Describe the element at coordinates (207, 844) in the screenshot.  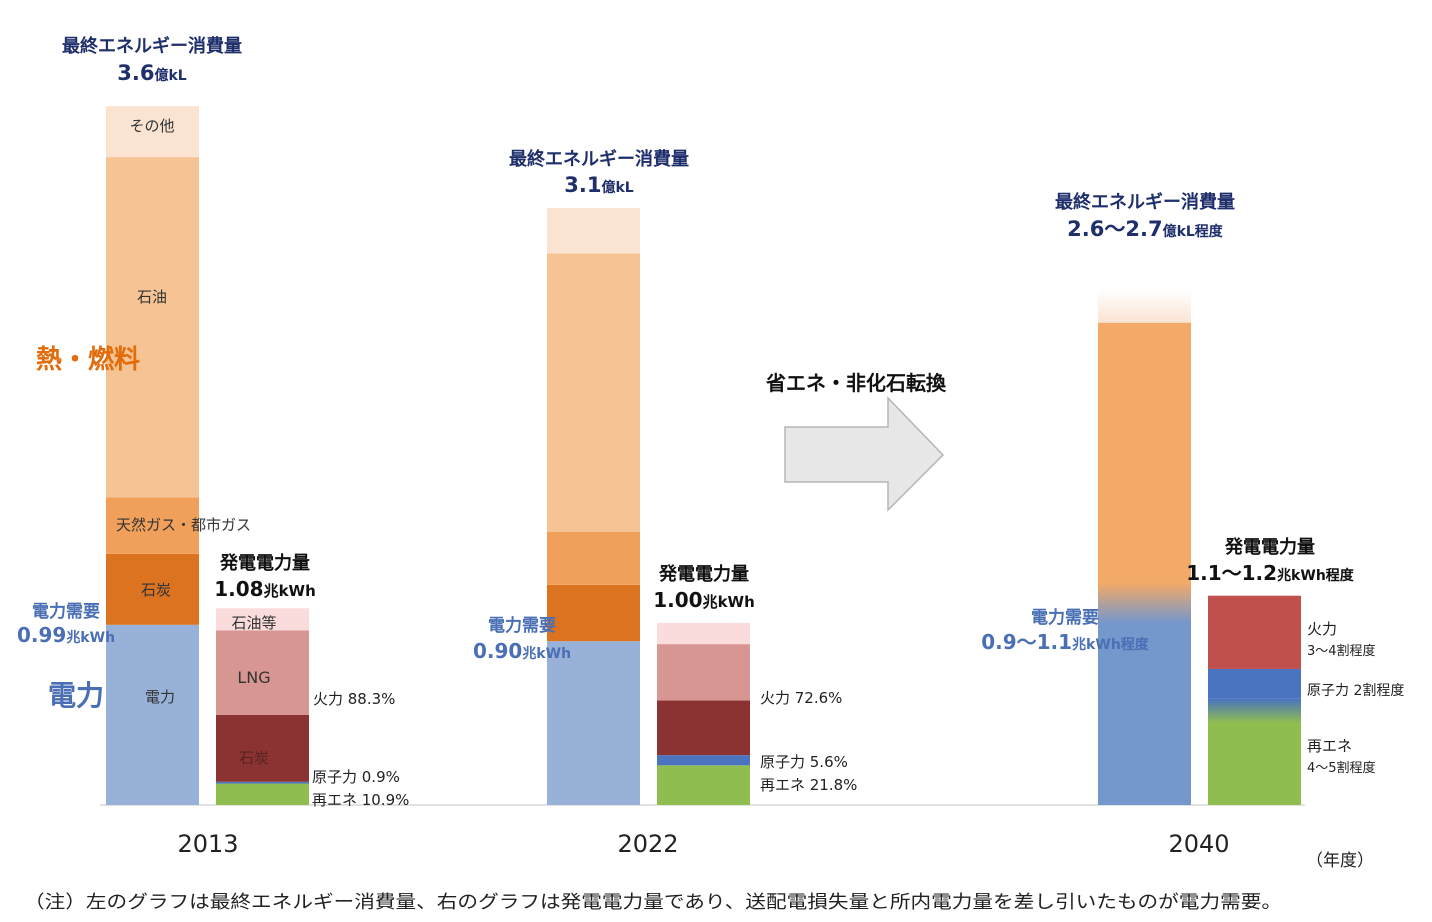
I see `year-label-2013: 2013` at that location.